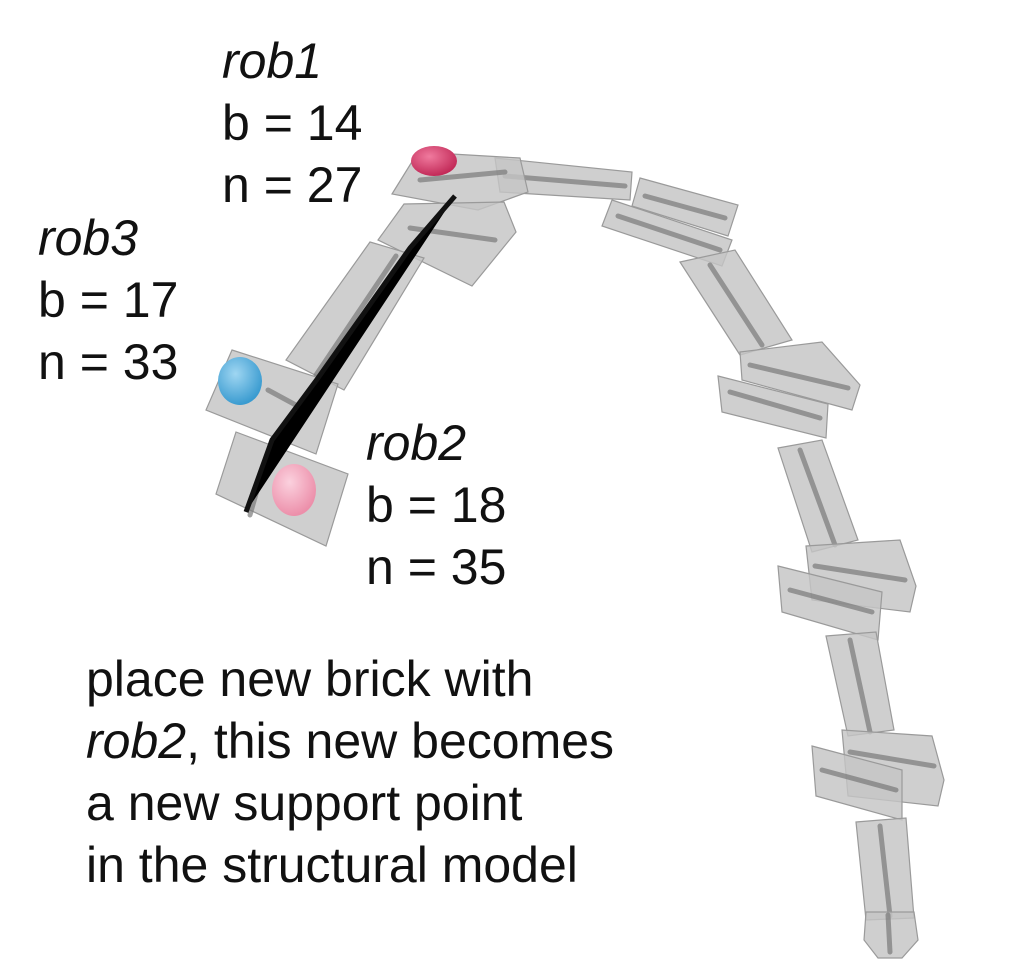 The width and height of the screenshot is (1015, 977). What do you see at coordinates (400, 741) in the screenshot?
I see `caption-line-2-rest: , this new becomes` at bounding box center [400, 741].